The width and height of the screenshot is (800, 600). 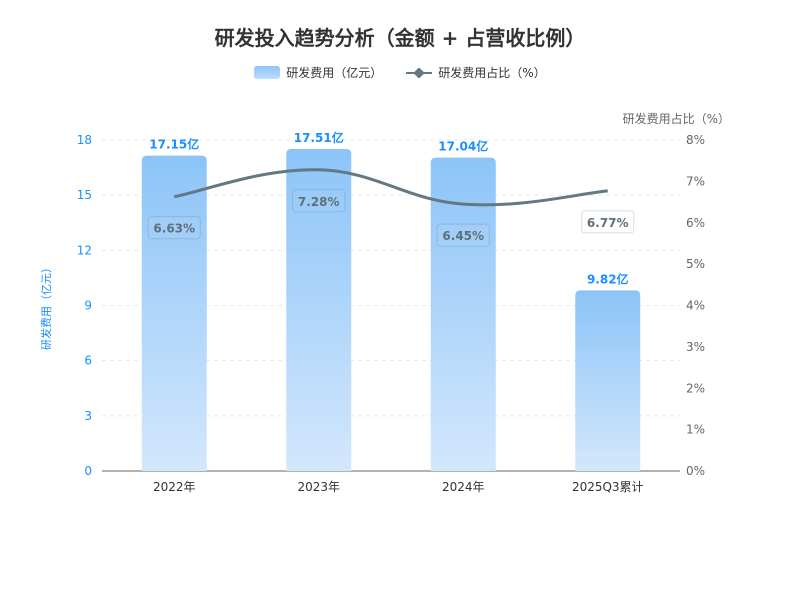 What do you see at coordinates (84, 195) in the screenshot?
I see `y-left-tick-label: 15` at bounding box center [84, 195].